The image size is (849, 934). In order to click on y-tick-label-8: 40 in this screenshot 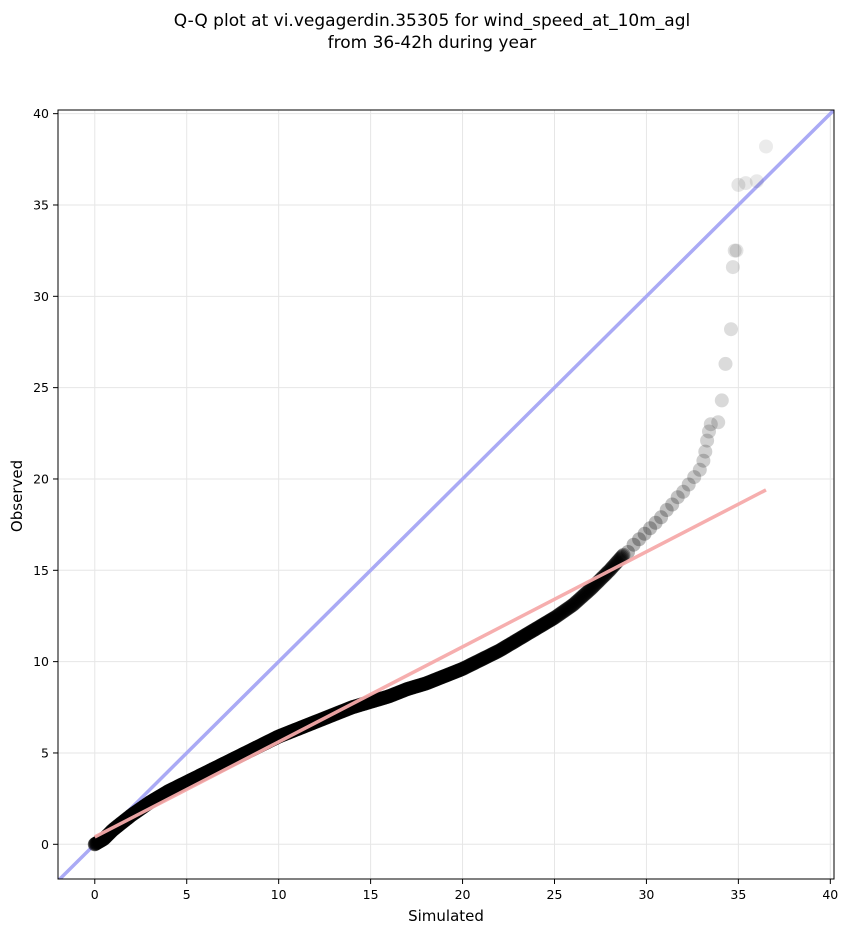, I will do `click(41, 113)`.